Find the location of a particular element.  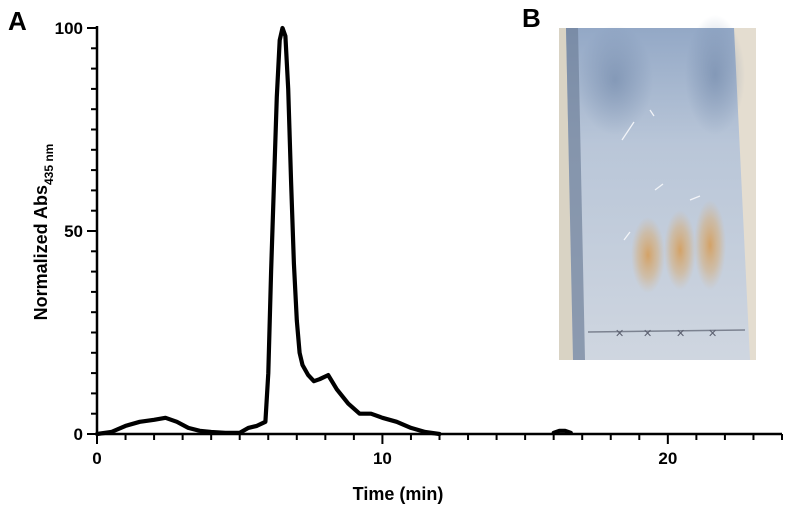

plate-edge is located at coordinates (575, 194).